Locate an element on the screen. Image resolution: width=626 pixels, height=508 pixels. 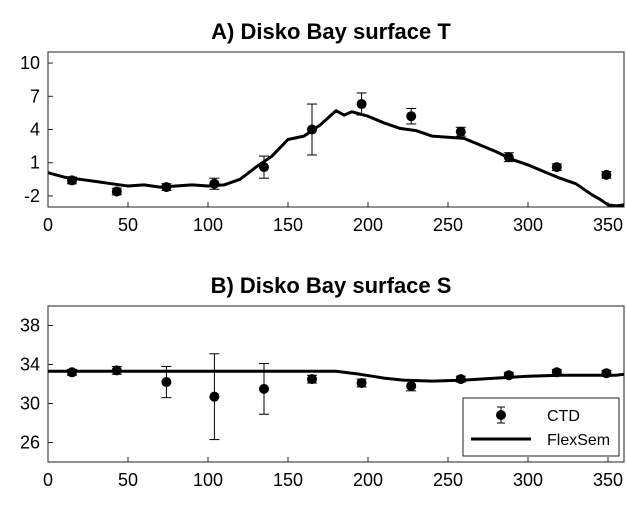
chart-b-y-tick-label: 34 is located at coordinates (30, 365).